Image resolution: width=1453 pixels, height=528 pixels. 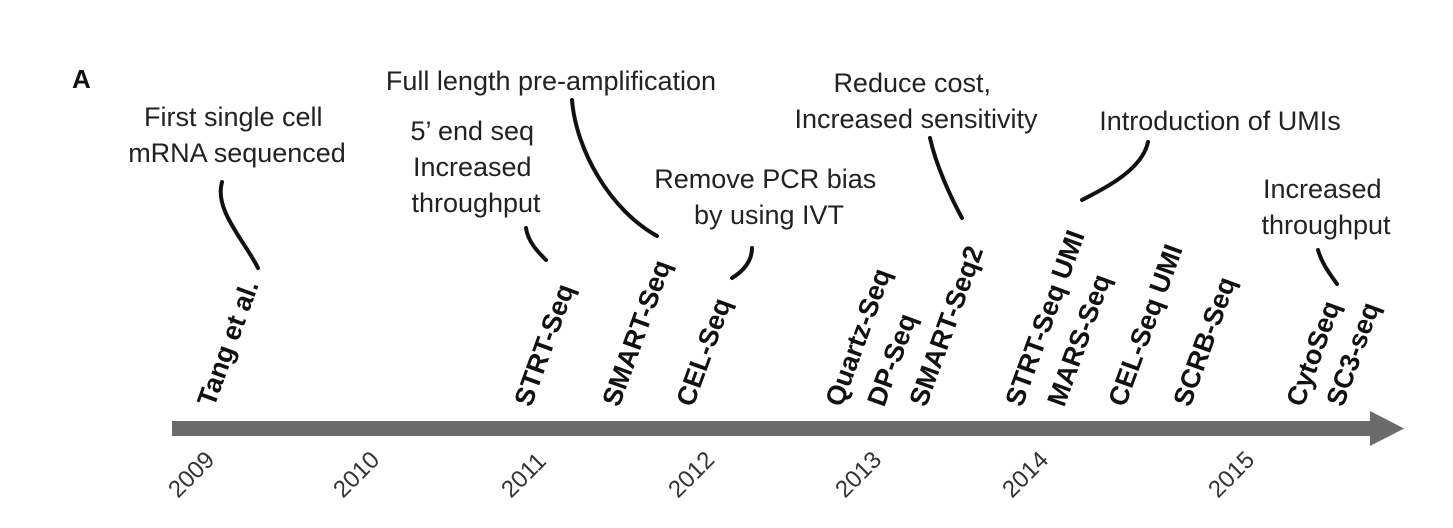 I want to click on leader-line-first-single-cell, so click(x=239, y=225).